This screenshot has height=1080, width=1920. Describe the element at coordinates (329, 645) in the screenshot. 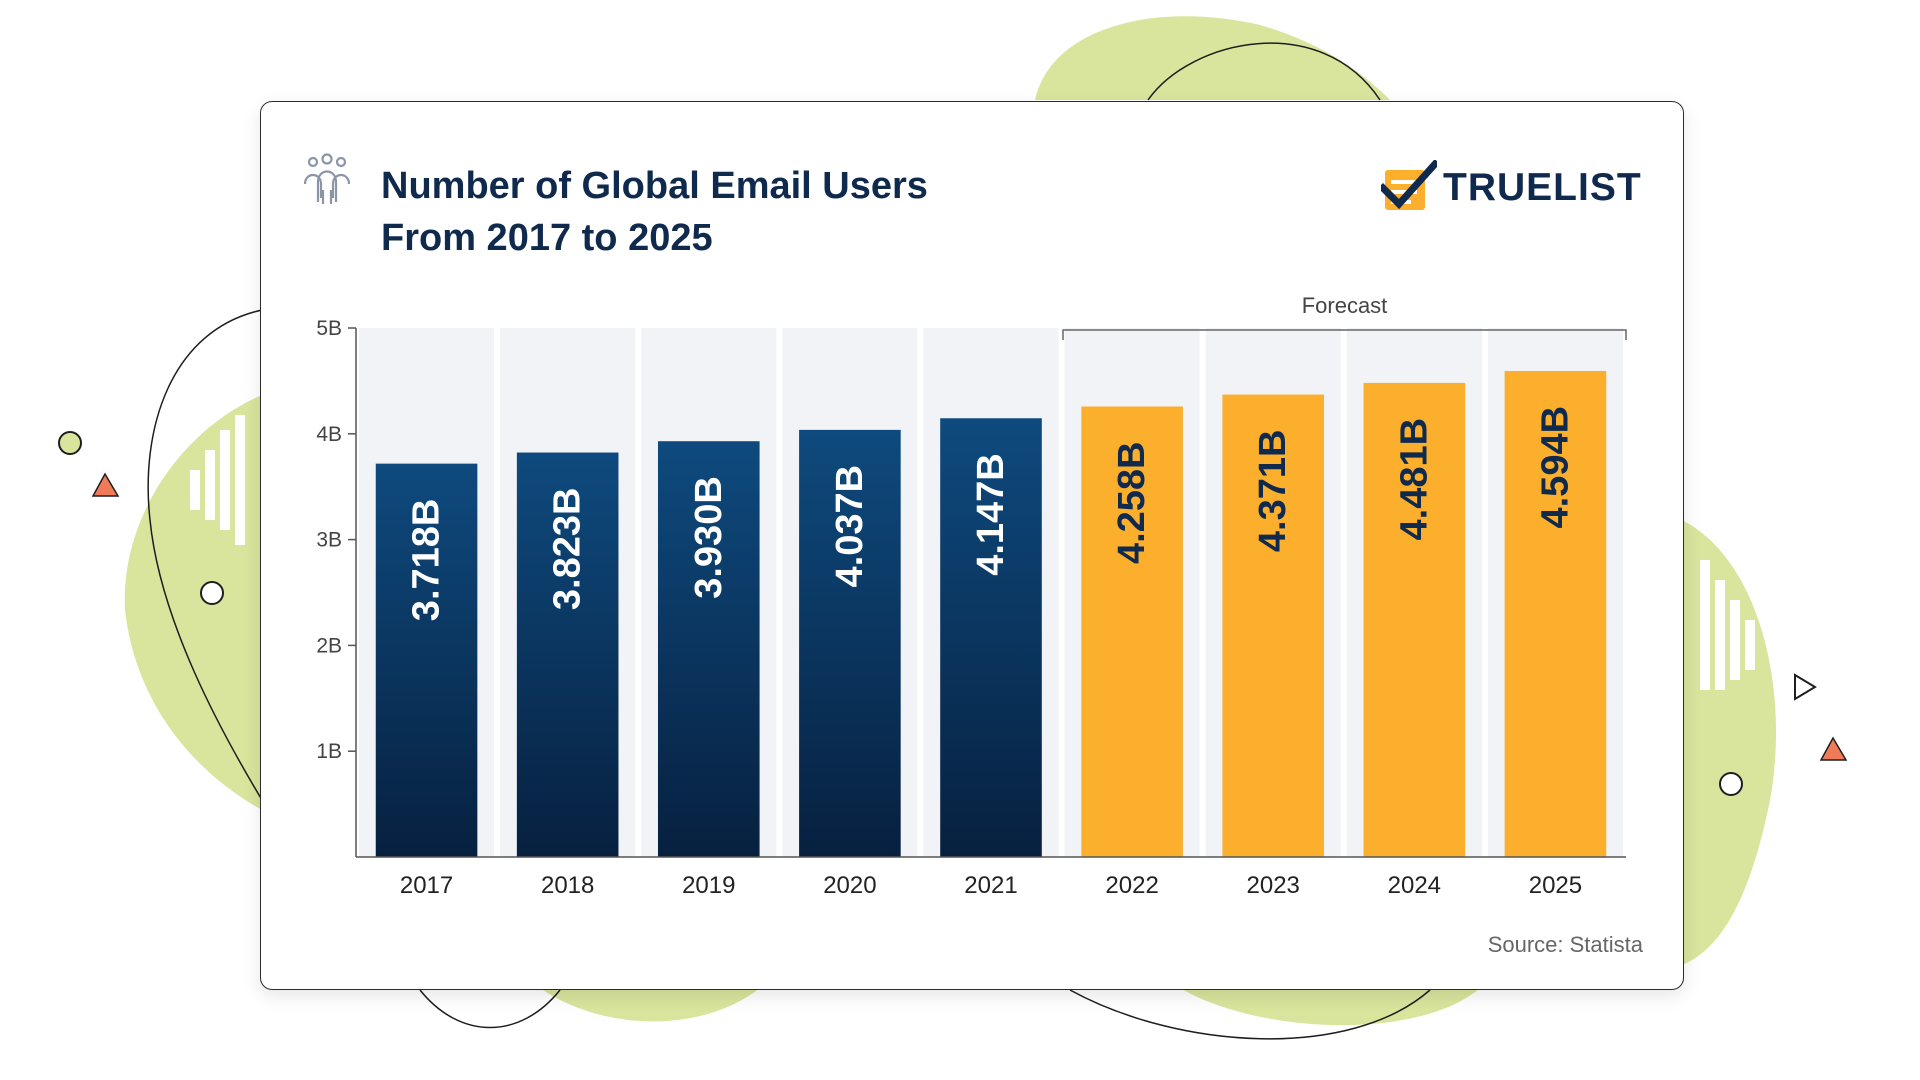

I see `y-tick-label: 2B` at that location.